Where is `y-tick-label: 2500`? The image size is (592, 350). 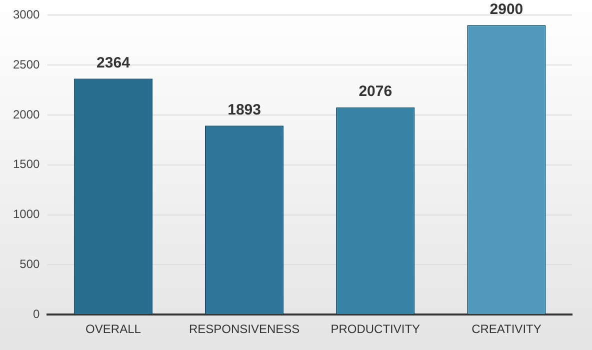 y-tick-label: 2500 is located at coordinates (26, 64).